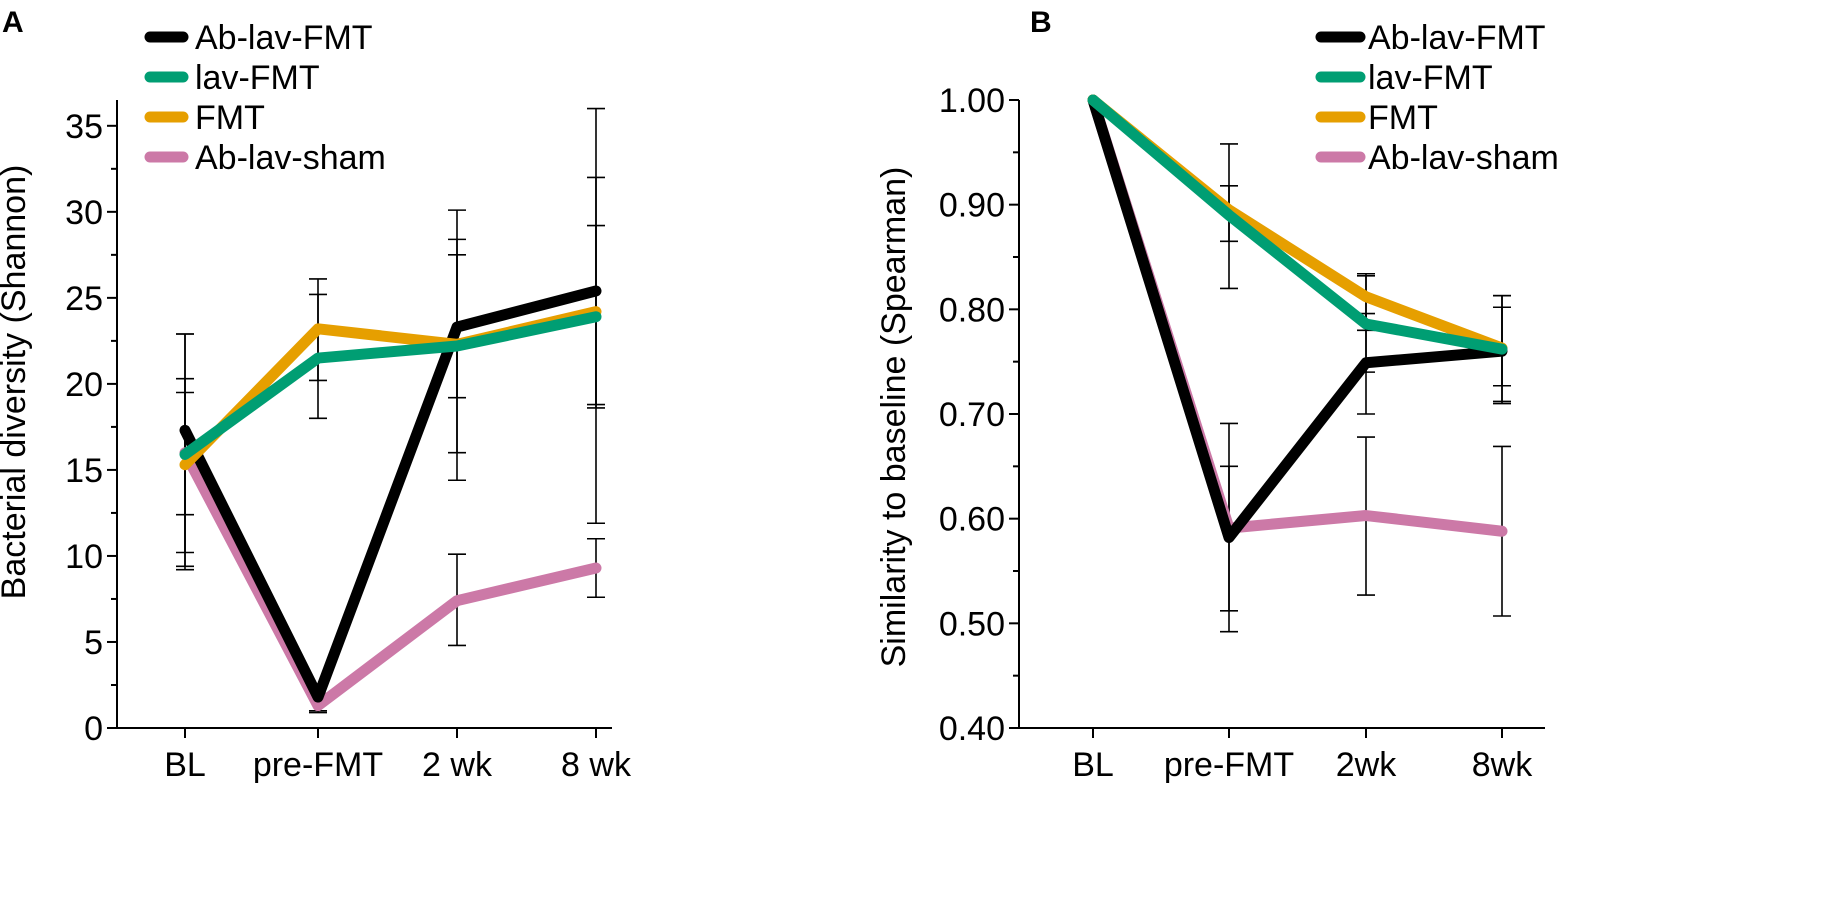 This screenshot has height=914, width=1824. I want to click on panel-b-series-line-ab-lav-fmt, so click(1297, 319).